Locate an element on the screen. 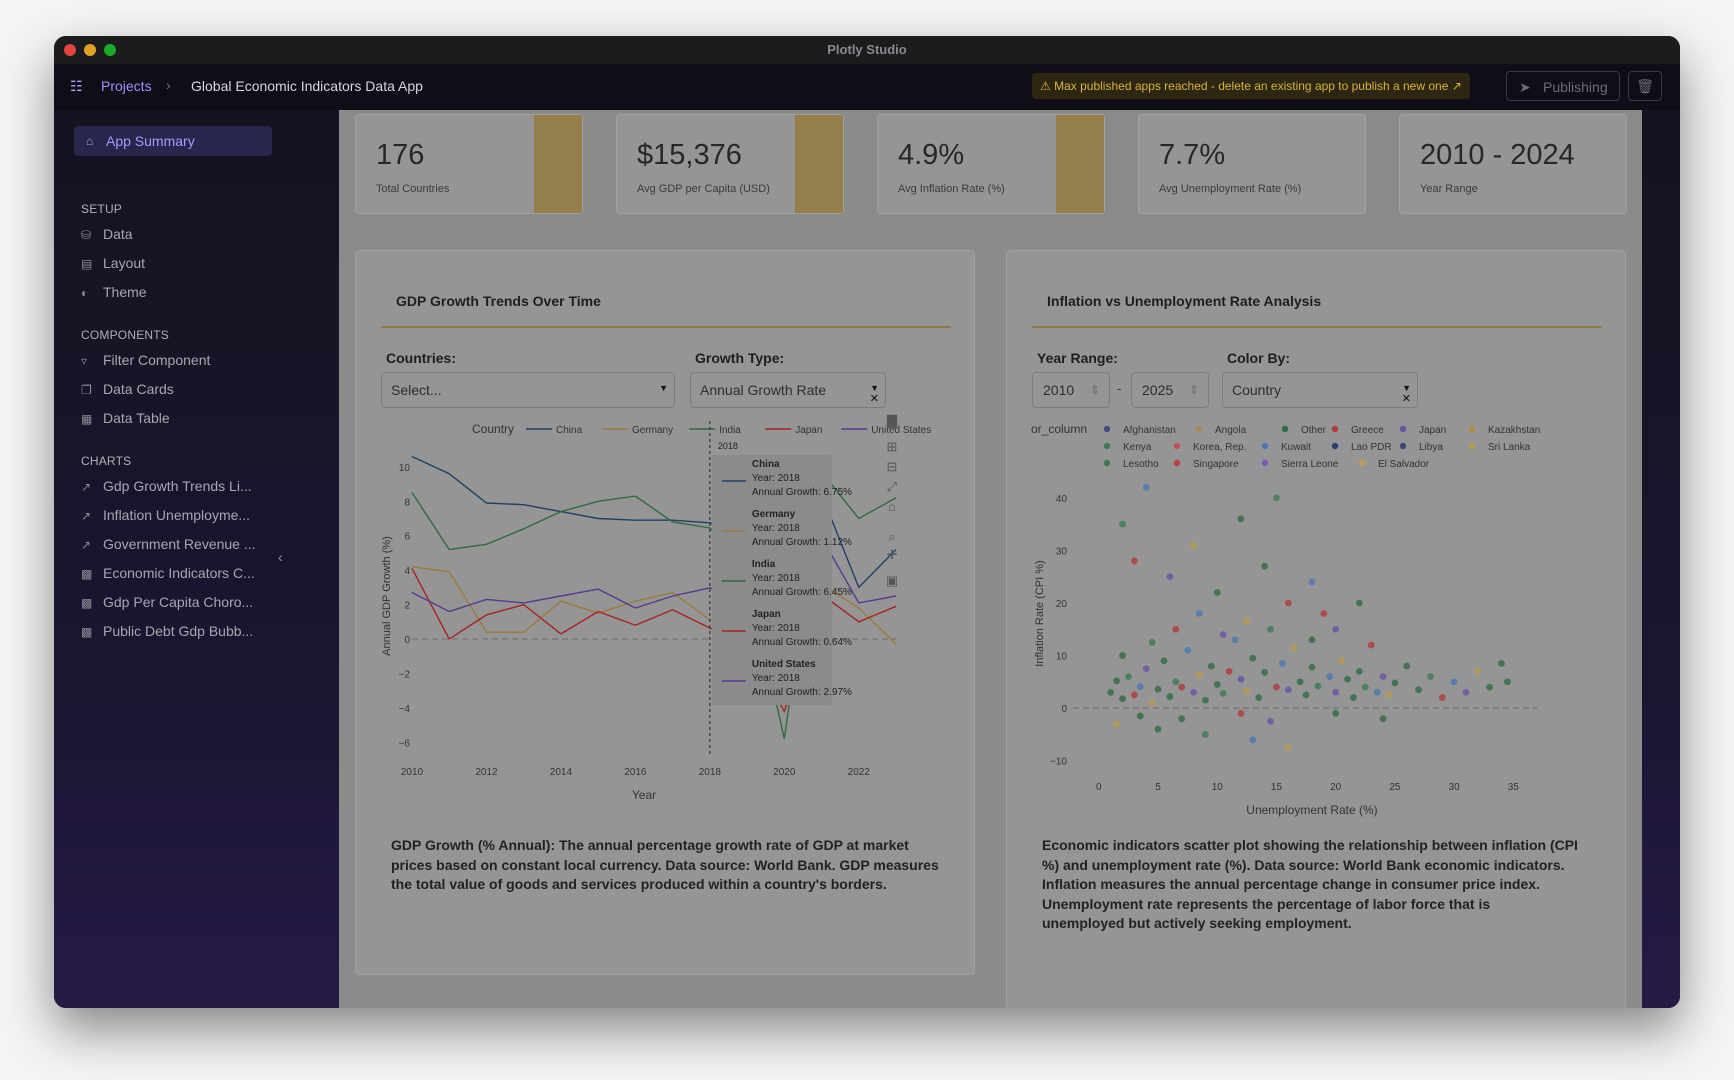 Image resolution: width=1734 pixels, height=1080 pixels. legend-entry: China is located at coordinates (569, 430).